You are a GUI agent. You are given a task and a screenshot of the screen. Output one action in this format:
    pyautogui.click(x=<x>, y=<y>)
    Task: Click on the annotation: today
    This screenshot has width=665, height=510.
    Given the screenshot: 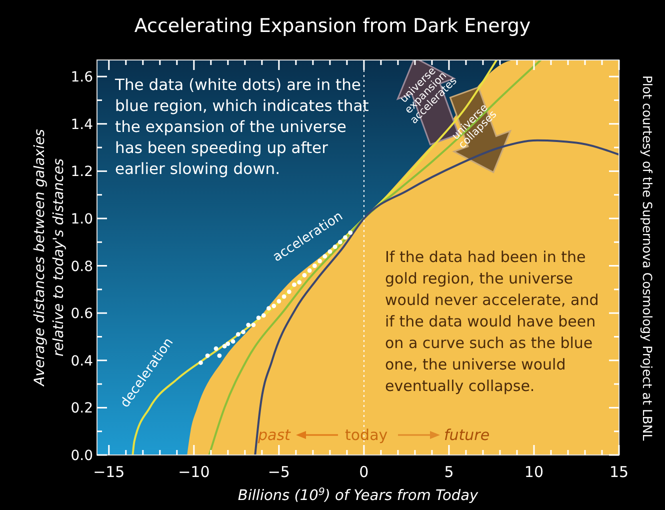 What is the action you would take?
    pyautogui.click(x=366, y=435)
    